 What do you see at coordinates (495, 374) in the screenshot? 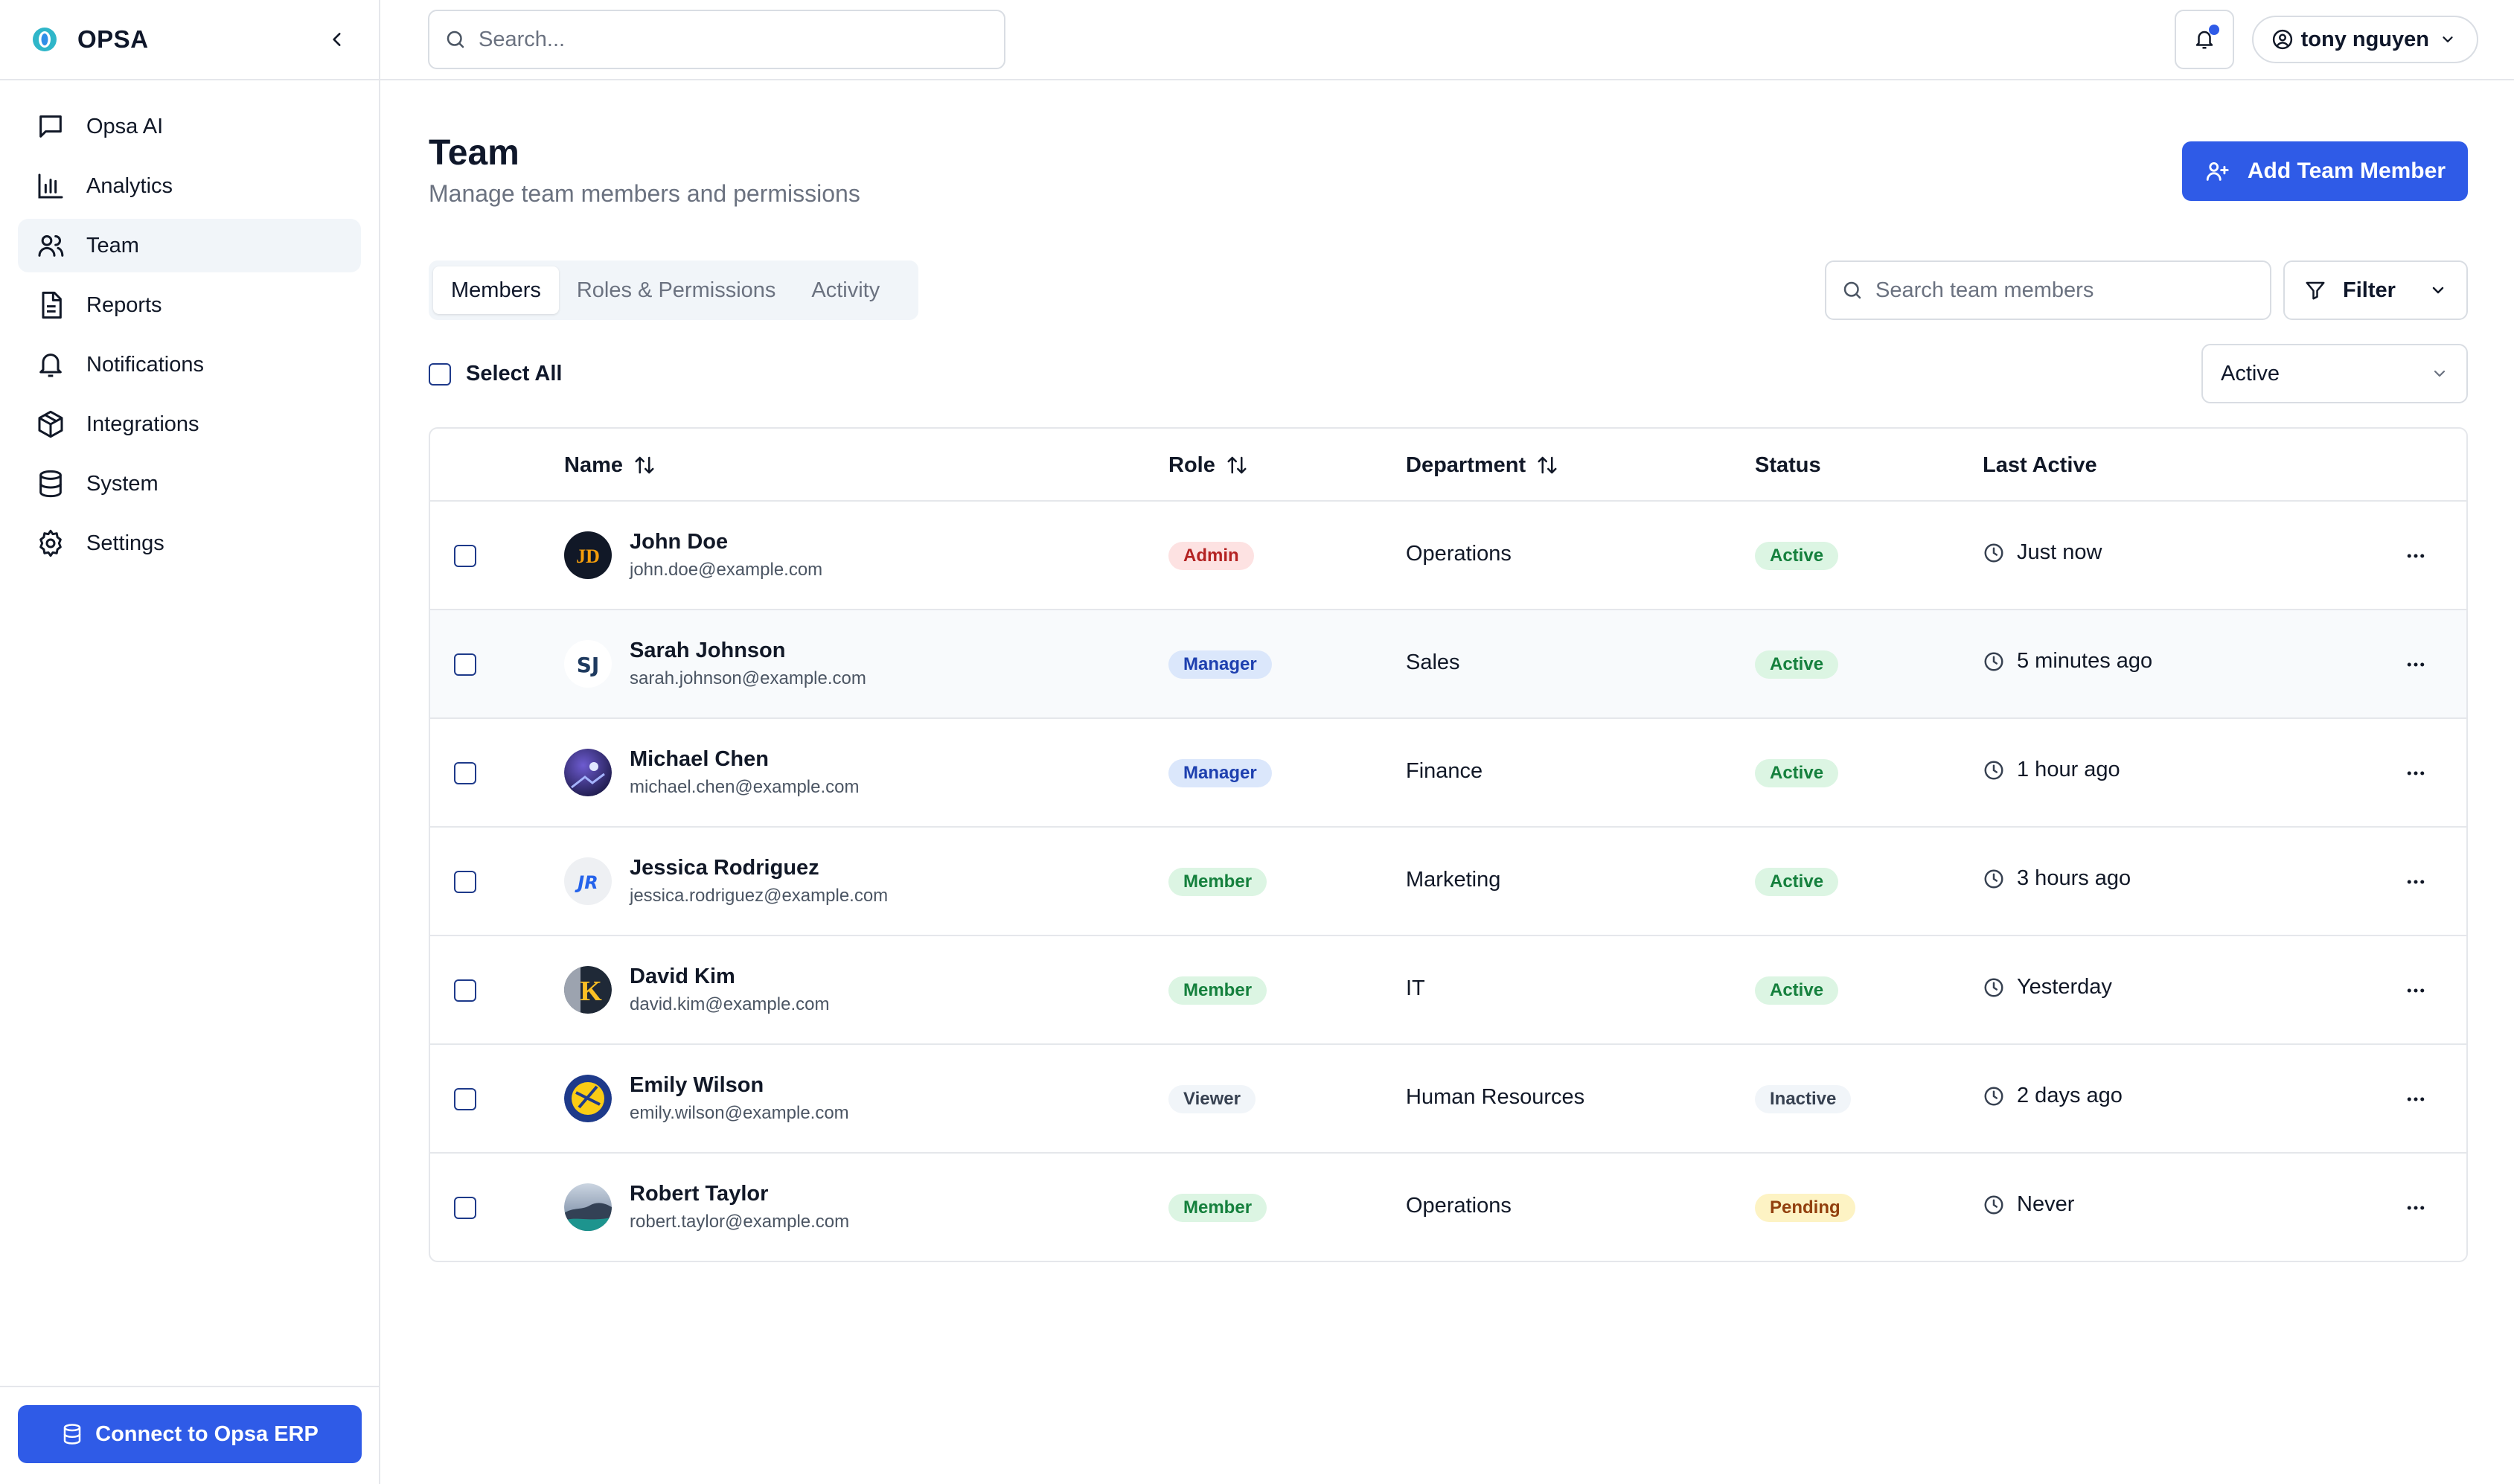
I see `select-all: Select All` at bounding box center [495, 374].